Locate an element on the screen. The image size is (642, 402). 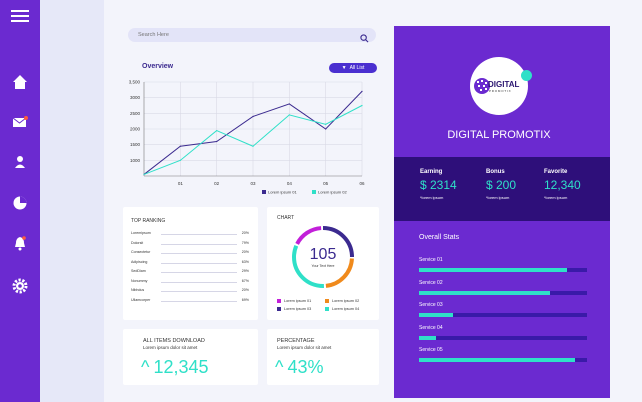
user-icon is located at coordinates (20, 162).